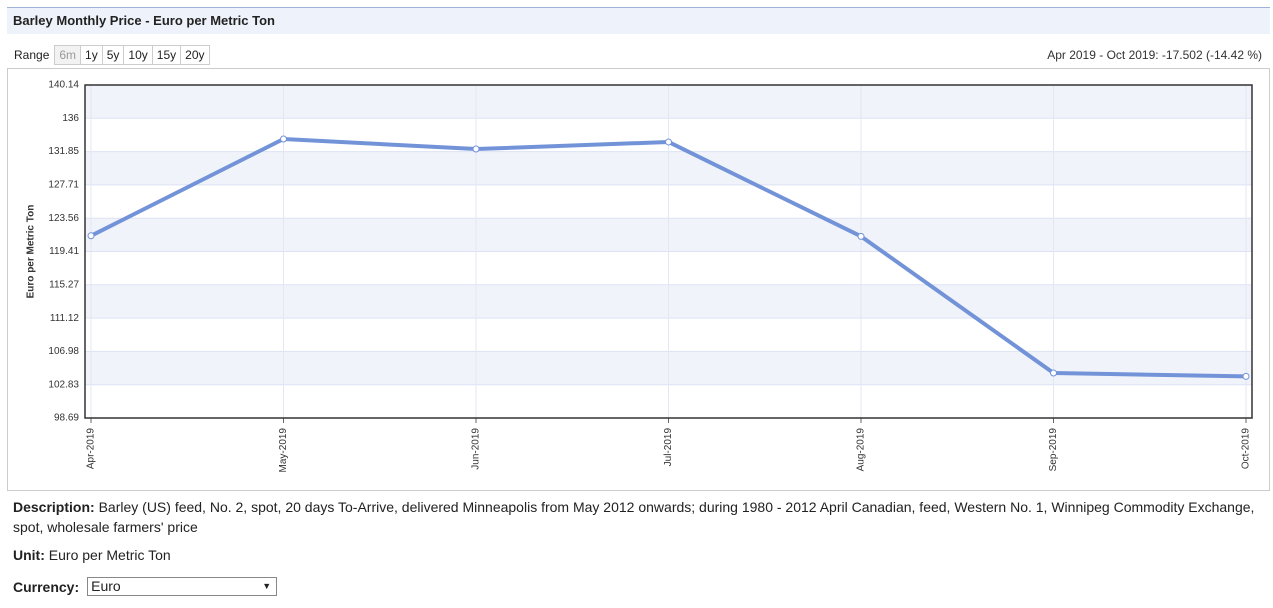  What do you see at coordinates (1246, 449) in the screenshot?
I see `x-tick-label: Oct-2019` at bounding box center [1246, 449].